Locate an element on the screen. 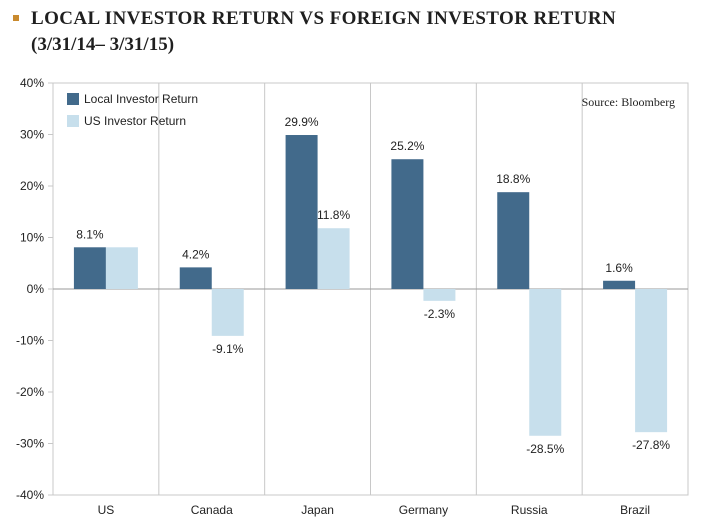 The image size is (706, 529). legend: Local Investor Return US Investor Return is located at coordinates (132, 110).